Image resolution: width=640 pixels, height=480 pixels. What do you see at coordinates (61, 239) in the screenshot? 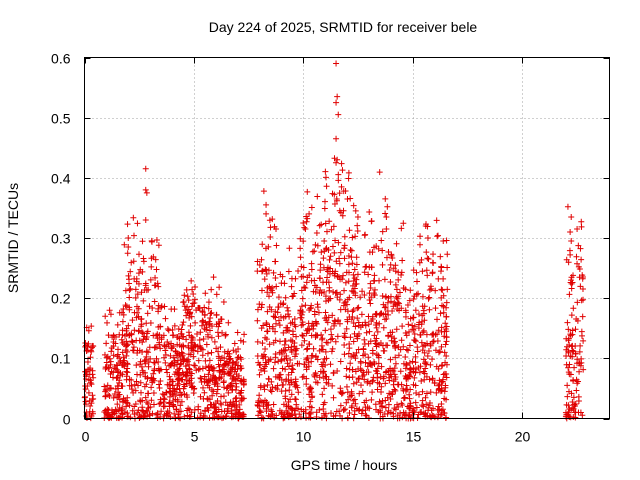
I see `y-tick-labels: 0 0.1 0.2 0.3 0.4 0.5 0.6` at bounding box center [61, 239].